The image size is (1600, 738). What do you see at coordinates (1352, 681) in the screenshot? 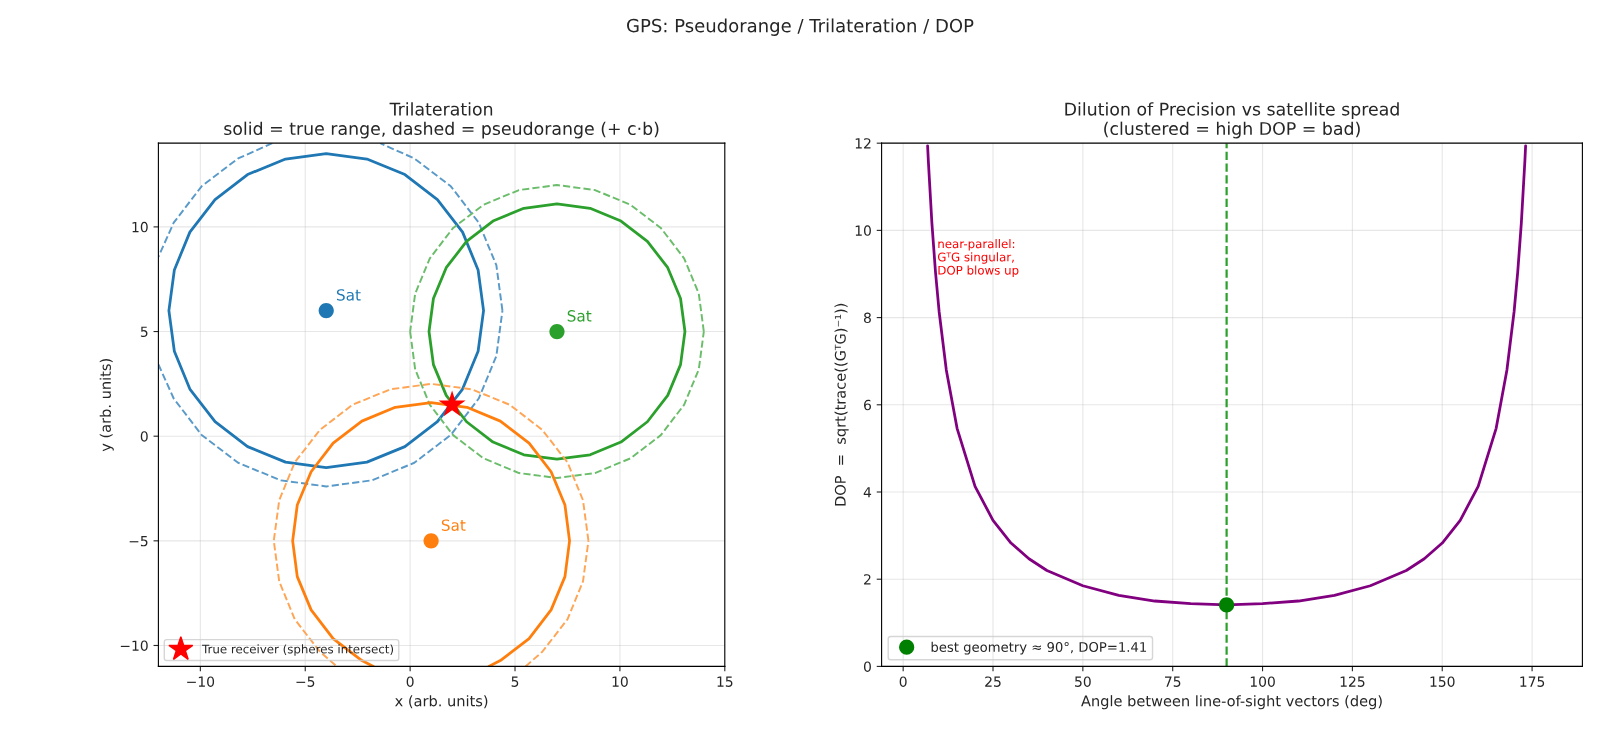
I see `x-tick-label: 125` at bounding box center [1352, 681].